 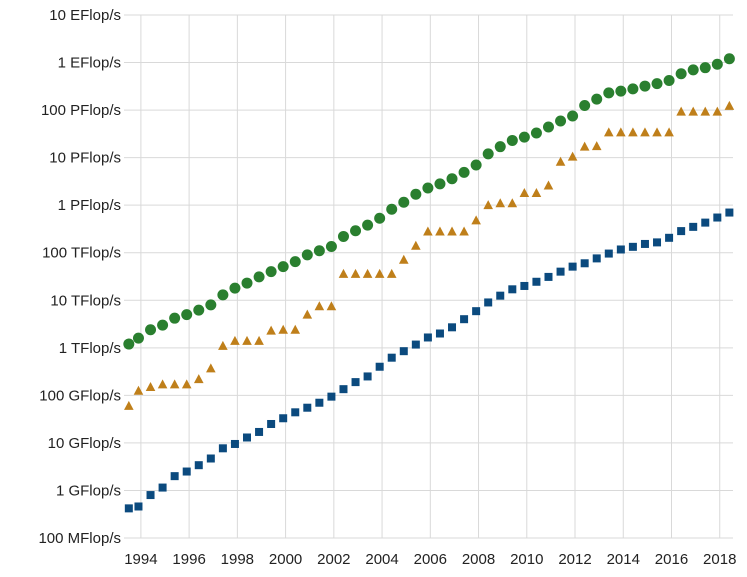 What do you see at coordinates (84, 443) in the screenshot?
I see `y-tick-label: 10 GFlop/s` at bounding box center [84, 443].